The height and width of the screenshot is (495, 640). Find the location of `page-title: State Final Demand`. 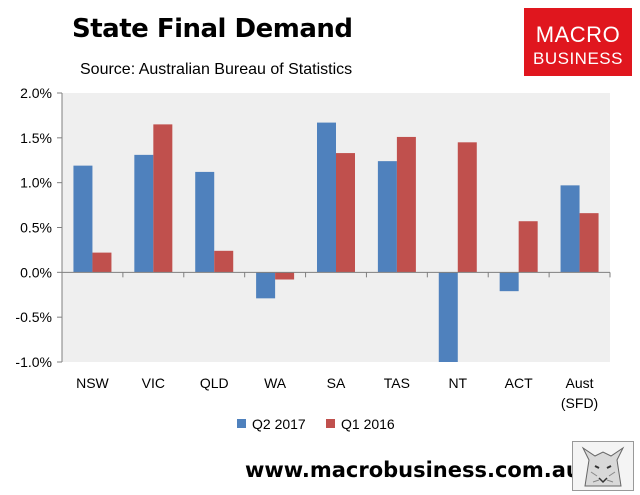

page-title: State Final Demand is located at coordinates (212, 29).